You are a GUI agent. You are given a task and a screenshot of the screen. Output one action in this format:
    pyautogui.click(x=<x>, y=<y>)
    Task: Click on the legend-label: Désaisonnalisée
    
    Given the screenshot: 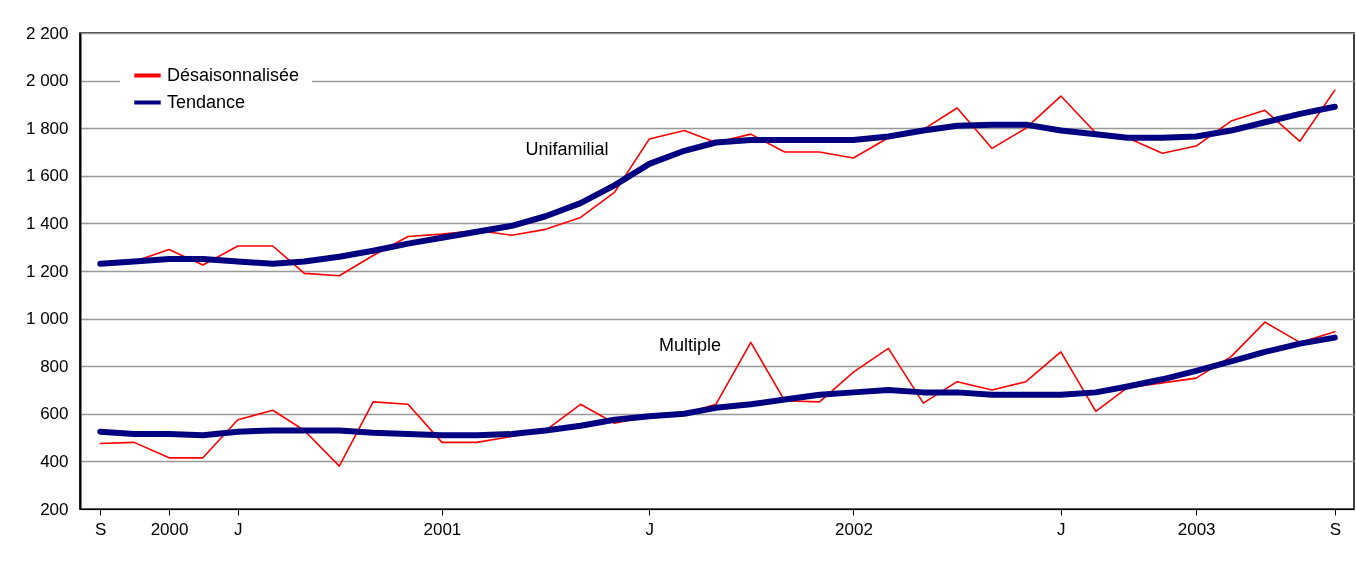 What is the action you would take?
    pyautogui.click(x=233, y=74)
    